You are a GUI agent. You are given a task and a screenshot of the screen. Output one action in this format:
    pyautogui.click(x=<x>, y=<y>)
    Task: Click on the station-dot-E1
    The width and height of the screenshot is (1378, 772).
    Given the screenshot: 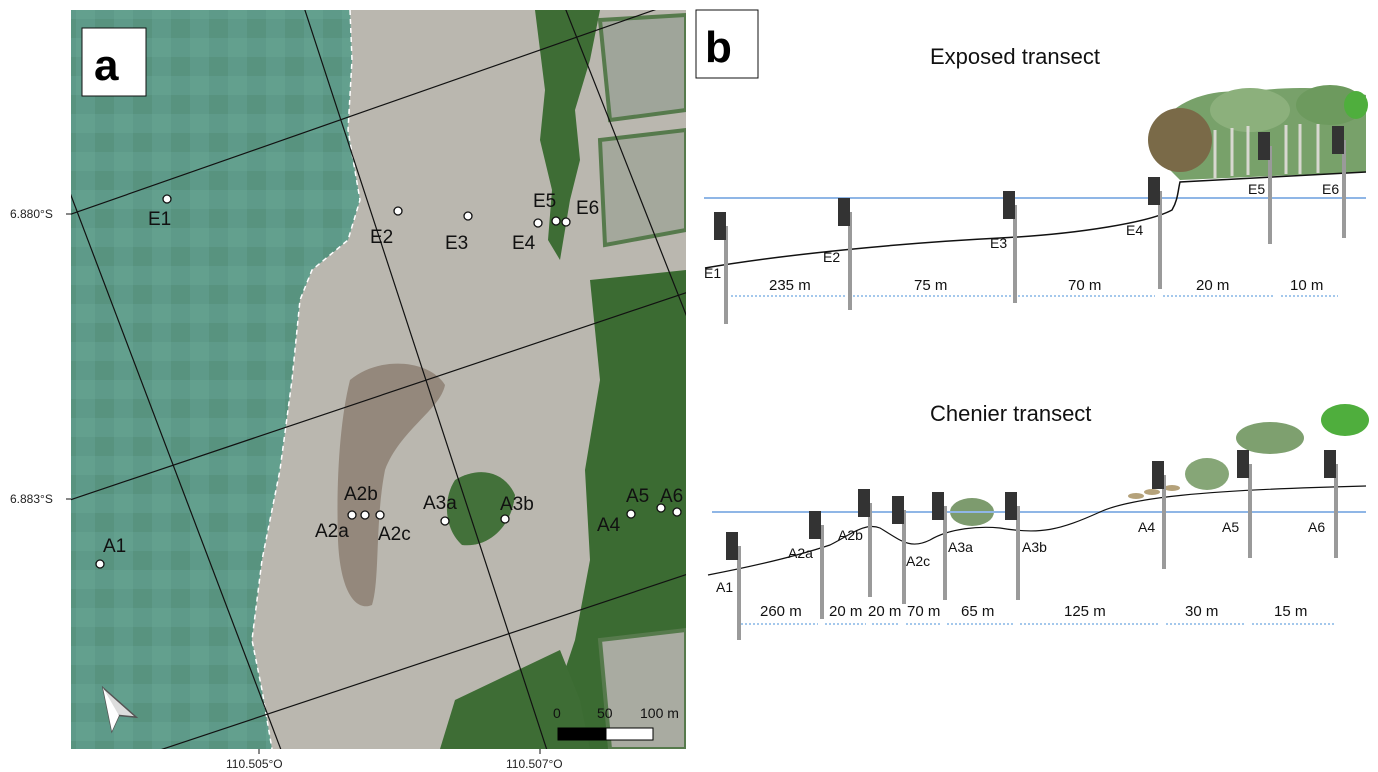 What is the action you would take?
    pyautogui.click(x=167, y=199)
    